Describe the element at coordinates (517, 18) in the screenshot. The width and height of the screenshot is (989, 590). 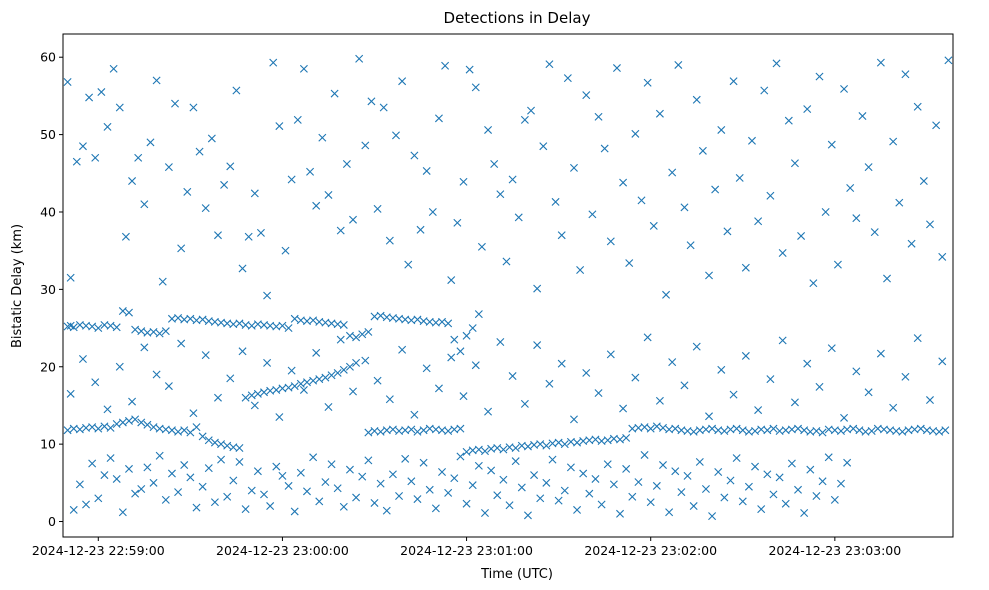
I see `chart-title: Detections in Delay` at that location.